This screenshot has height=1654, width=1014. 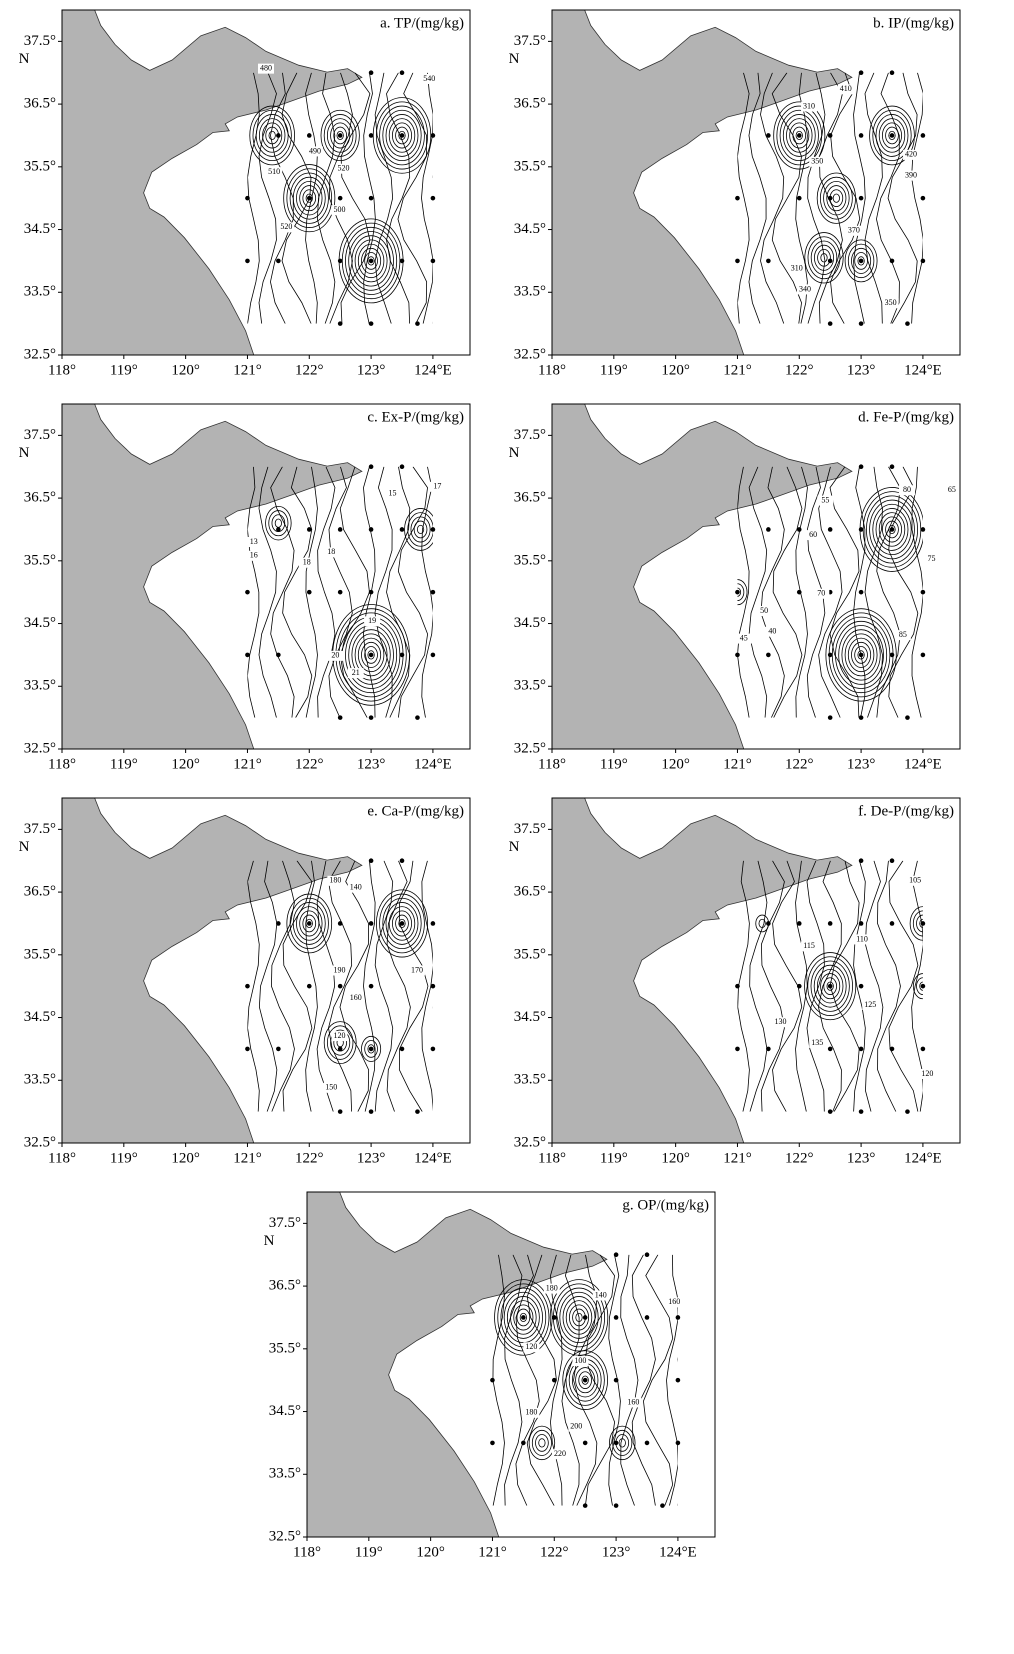 What do you see at coordinates (40, 1142) in the screenshot?
I see `y-tick-label: 32.5°` at bounding box center [40, 1142].